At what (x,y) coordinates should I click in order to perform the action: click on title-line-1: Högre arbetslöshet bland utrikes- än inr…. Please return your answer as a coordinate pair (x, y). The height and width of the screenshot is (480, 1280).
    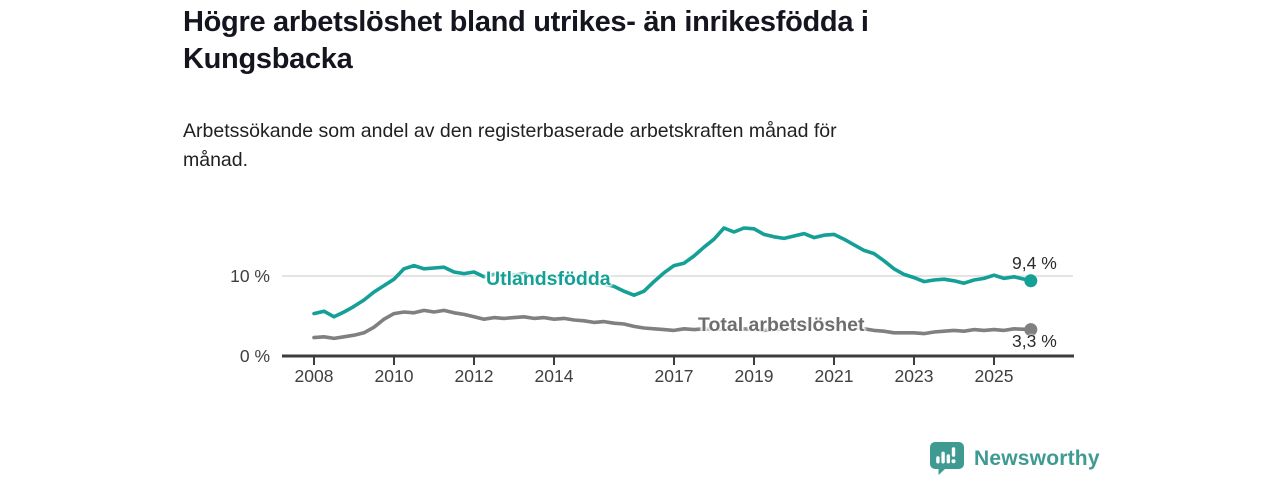
    Looking at the image, I should click on (526, 22).